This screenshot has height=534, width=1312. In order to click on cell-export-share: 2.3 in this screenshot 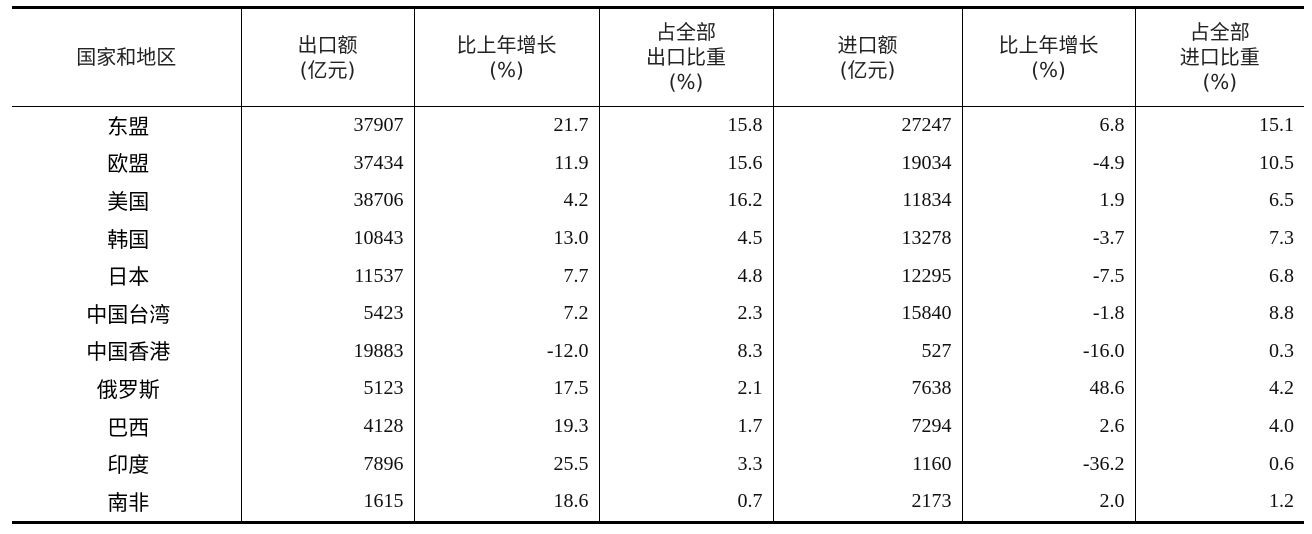, I will do `click(685, 313)`.